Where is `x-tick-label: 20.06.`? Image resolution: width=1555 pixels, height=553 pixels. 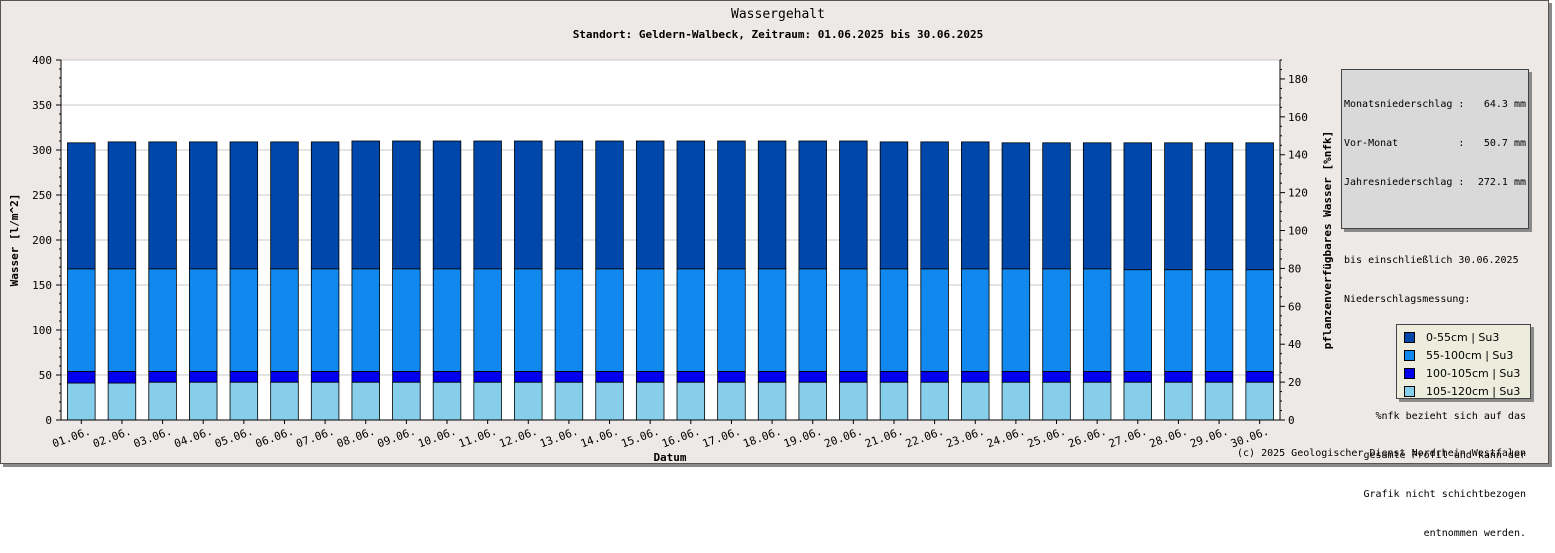
x-tick-label: 20.06. is located at coordinates (844, 438).